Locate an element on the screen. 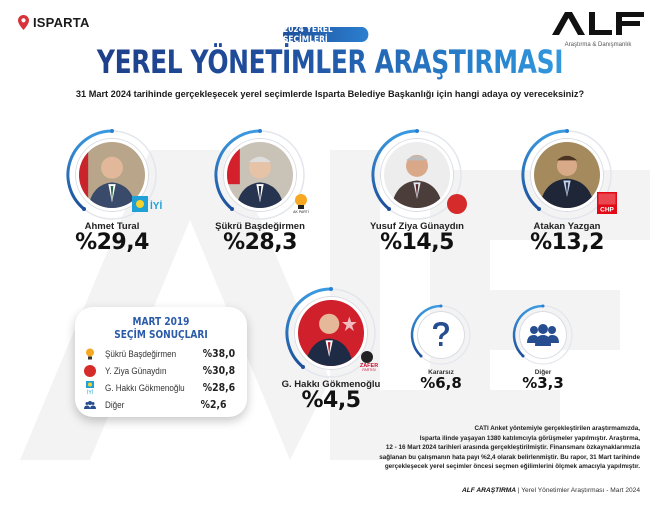 This screenshot has width=660, height=509. svg-text: ZAFER is located at coordinates (369, 366).